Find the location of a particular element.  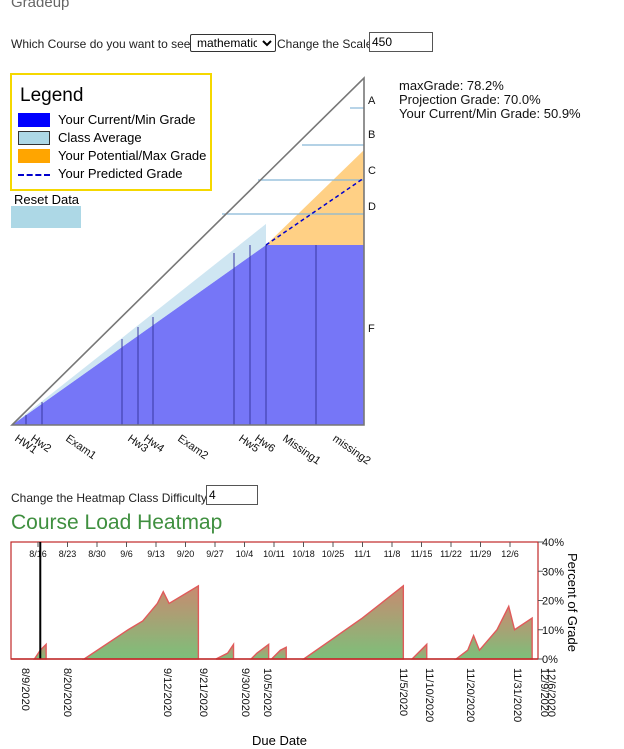

y-ticks: 0% 10% 20% 30% 40% is located at coordinates (551, 601).